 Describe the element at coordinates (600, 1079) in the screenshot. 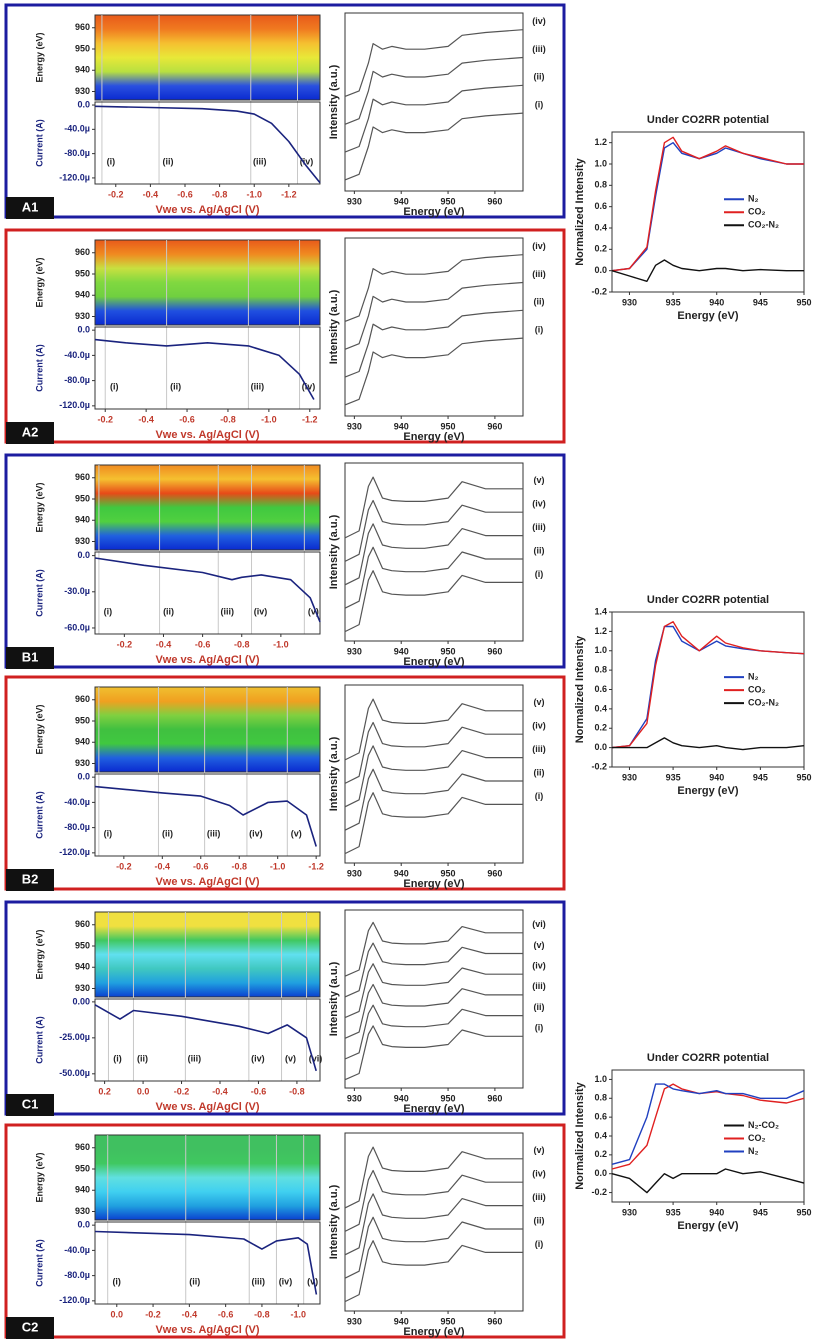

I see `y-tick-label: 1.0` at that location.